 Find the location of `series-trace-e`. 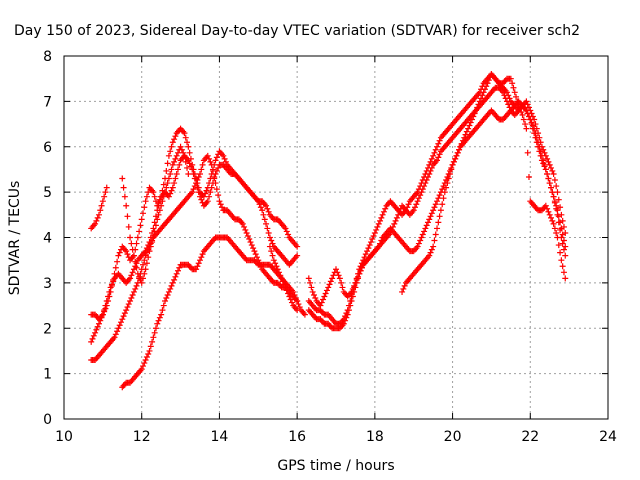

series-trace-e is located at coordinates (99, 208).